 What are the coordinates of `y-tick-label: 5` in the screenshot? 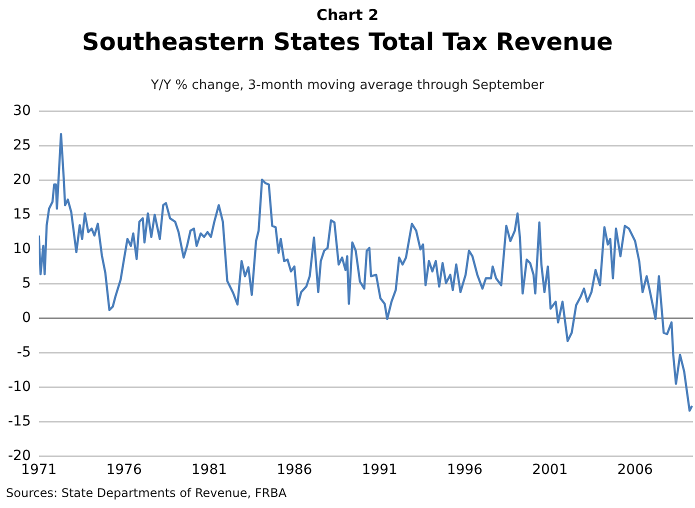 It's located at (26, 283).